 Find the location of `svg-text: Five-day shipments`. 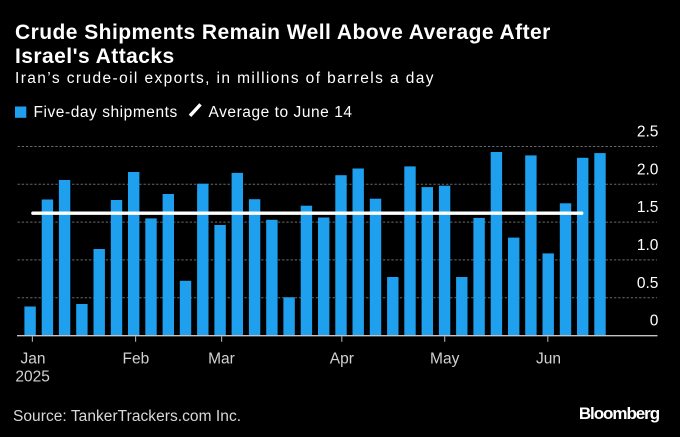

svg-text: Five-day shipments is located at coordinates (106, 112).